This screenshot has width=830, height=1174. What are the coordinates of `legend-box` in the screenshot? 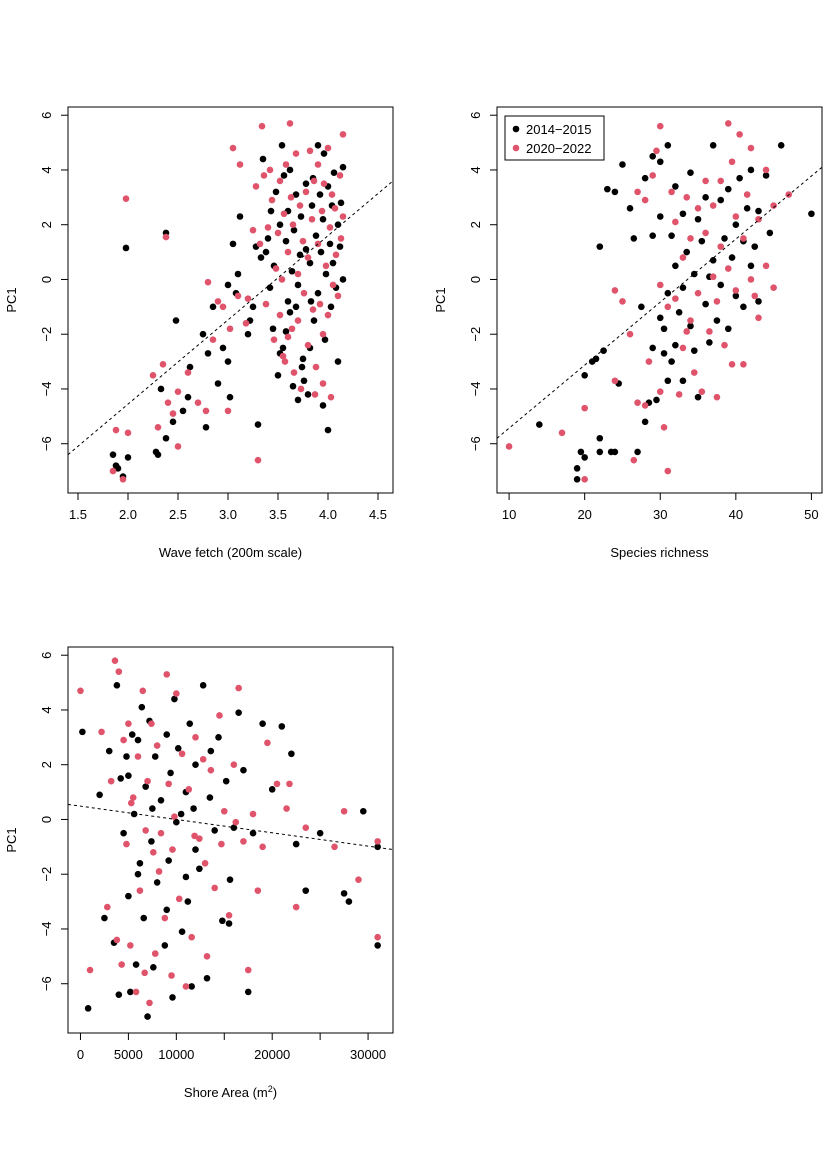 It's located at (554, 138).